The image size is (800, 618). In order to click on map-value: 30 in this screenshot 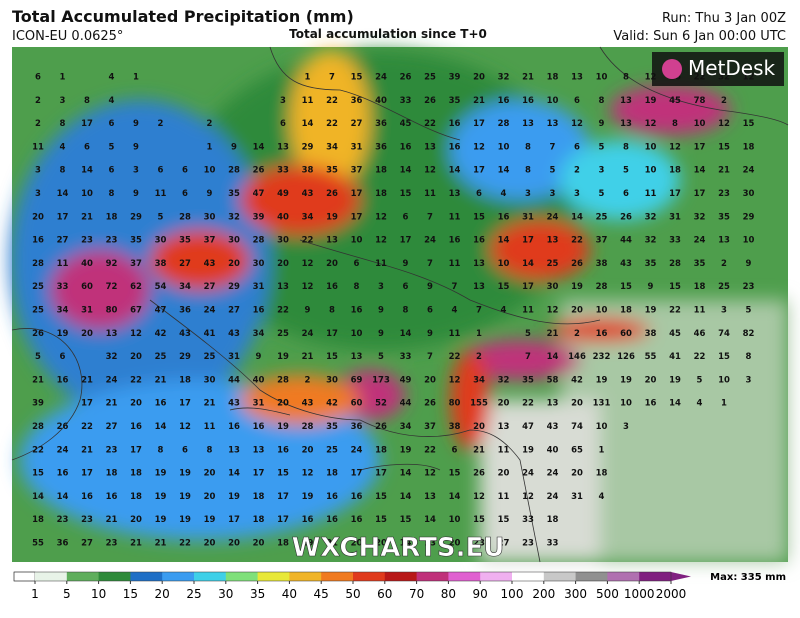, I will do `click(332, 380)`.